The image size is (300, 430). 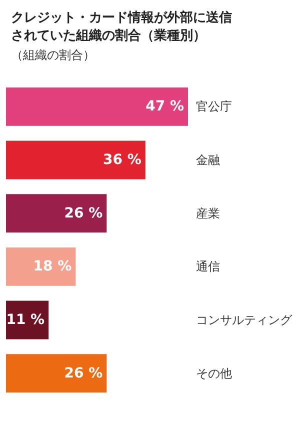 What do you see at coordinates (121, 27) in the screenshot?
I see `chart-title: クレジット・カード情報が外部に送信されていた組織の割合（業種別）` at bounding box center [121, 27].